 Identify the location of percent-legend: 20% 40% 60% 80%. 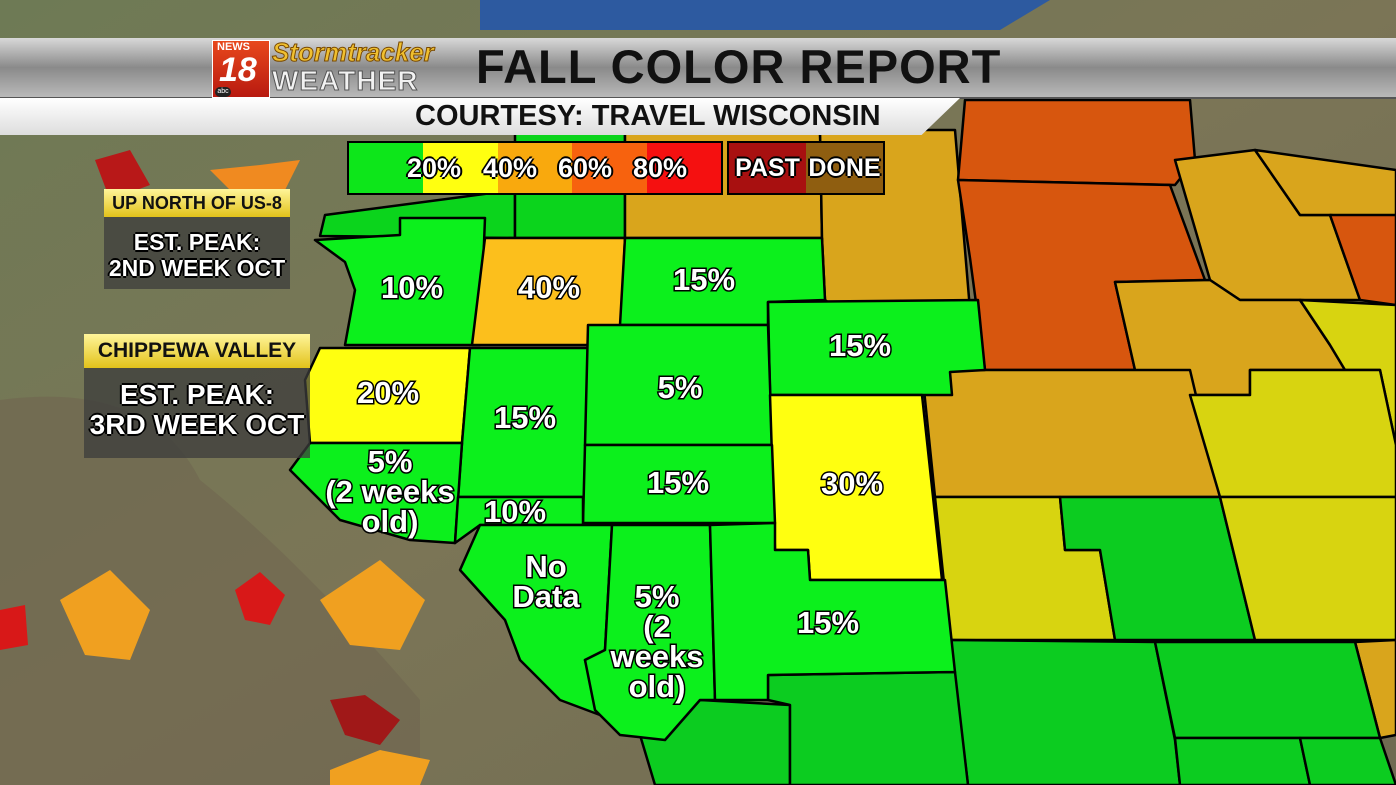
(535, 168).